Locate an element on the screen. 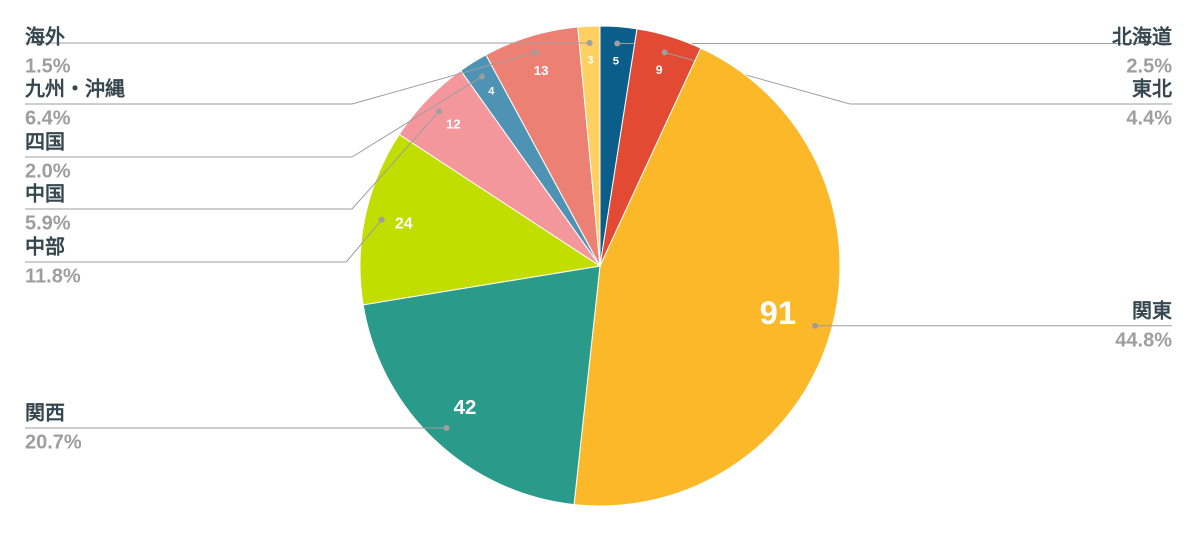  value-label: 91 is located at coordinates (778, 312).